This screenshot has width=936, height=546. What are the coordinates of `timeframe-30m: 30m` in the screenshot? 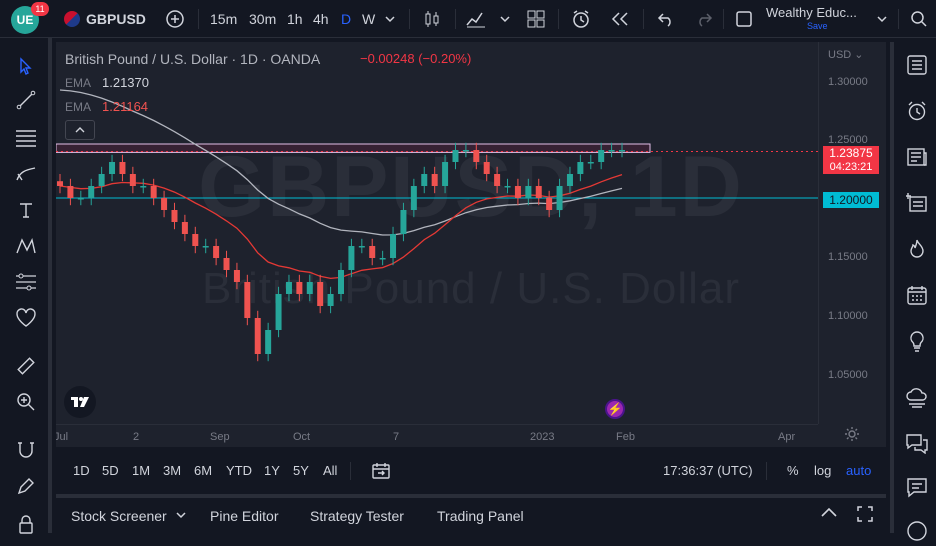 It's located at (263, 19).